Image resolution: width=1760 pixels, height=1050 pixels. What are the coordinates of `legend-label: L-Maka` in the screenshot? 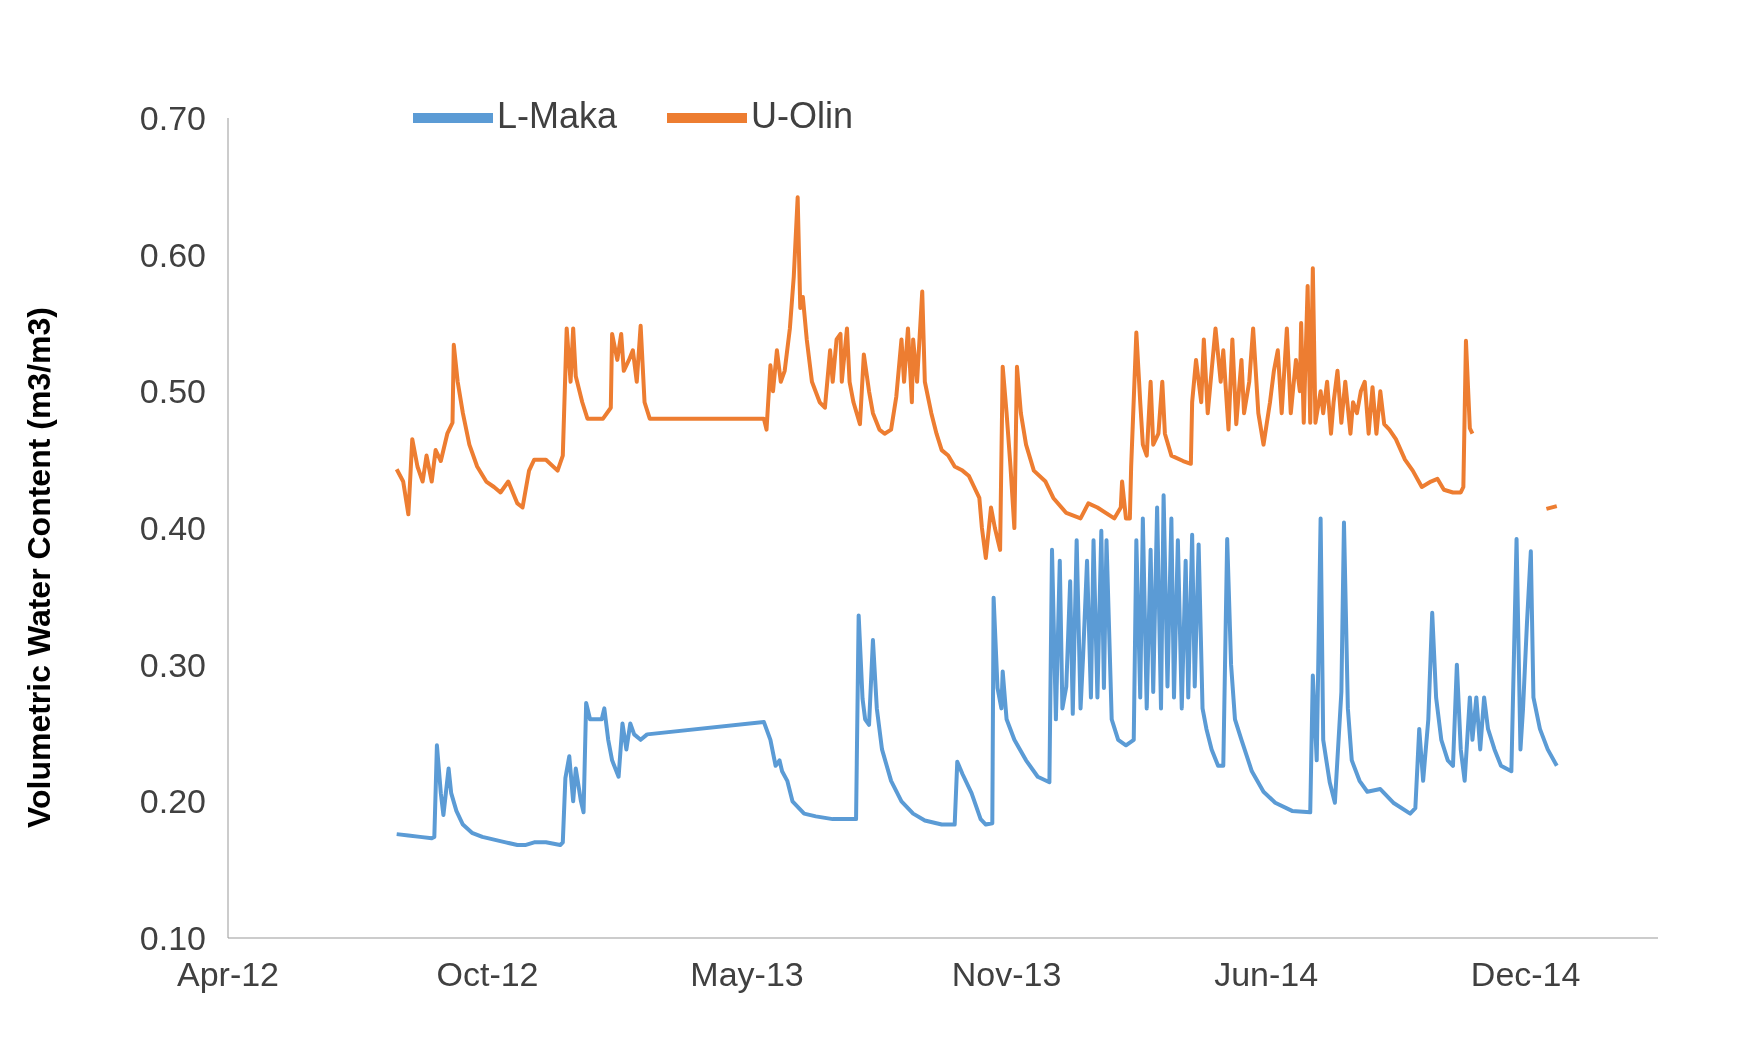 It's located at (557, 115).